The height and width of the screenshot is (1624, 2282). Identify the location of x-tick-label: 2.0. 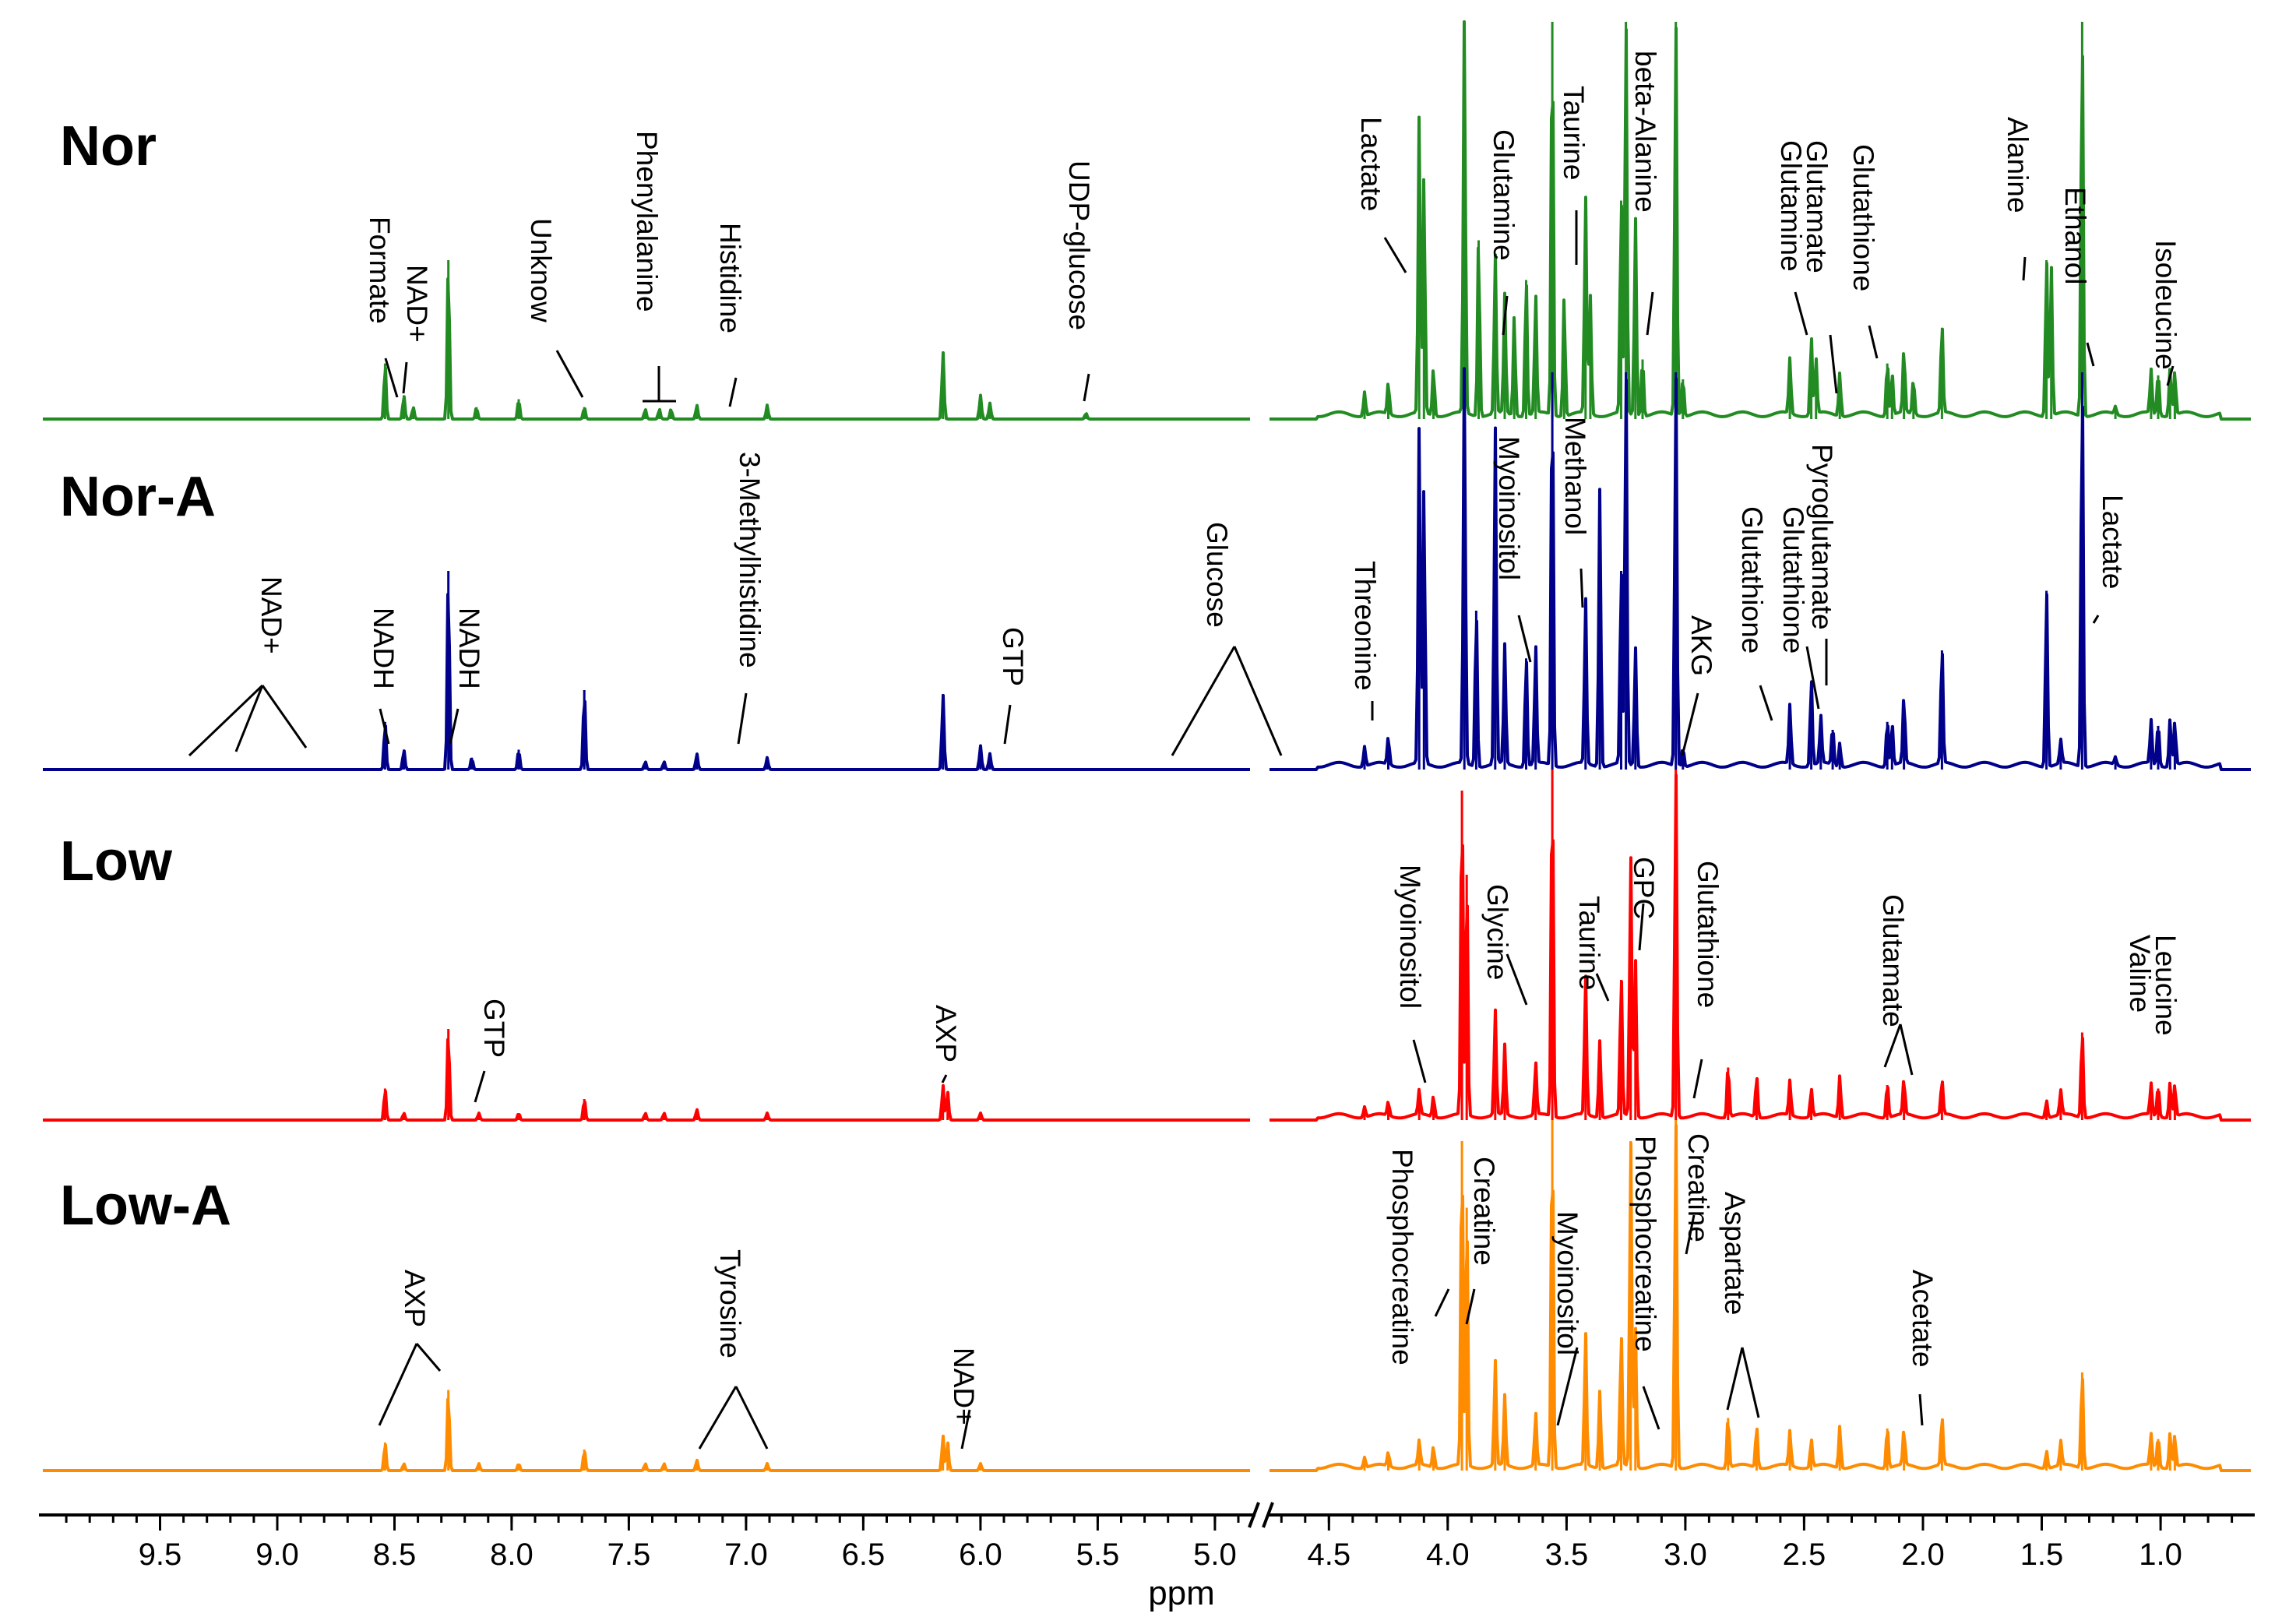
(1923, 1555).